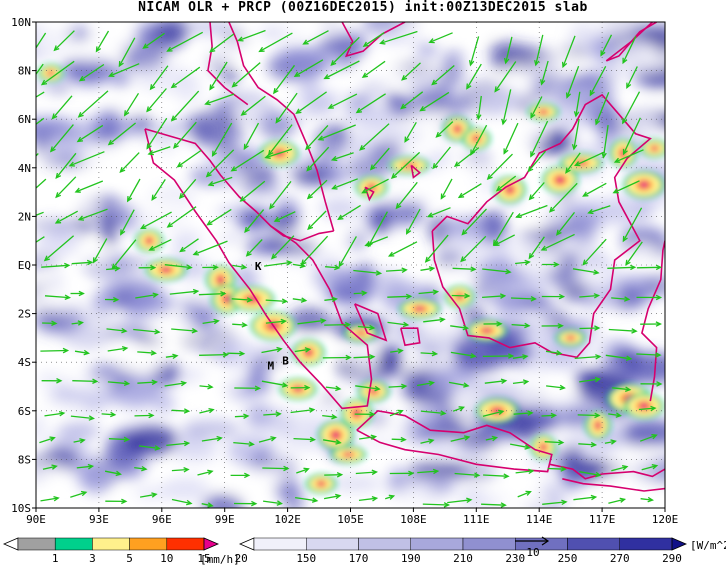  I want to click on colorbar-max-arrow, so click(211, 544).